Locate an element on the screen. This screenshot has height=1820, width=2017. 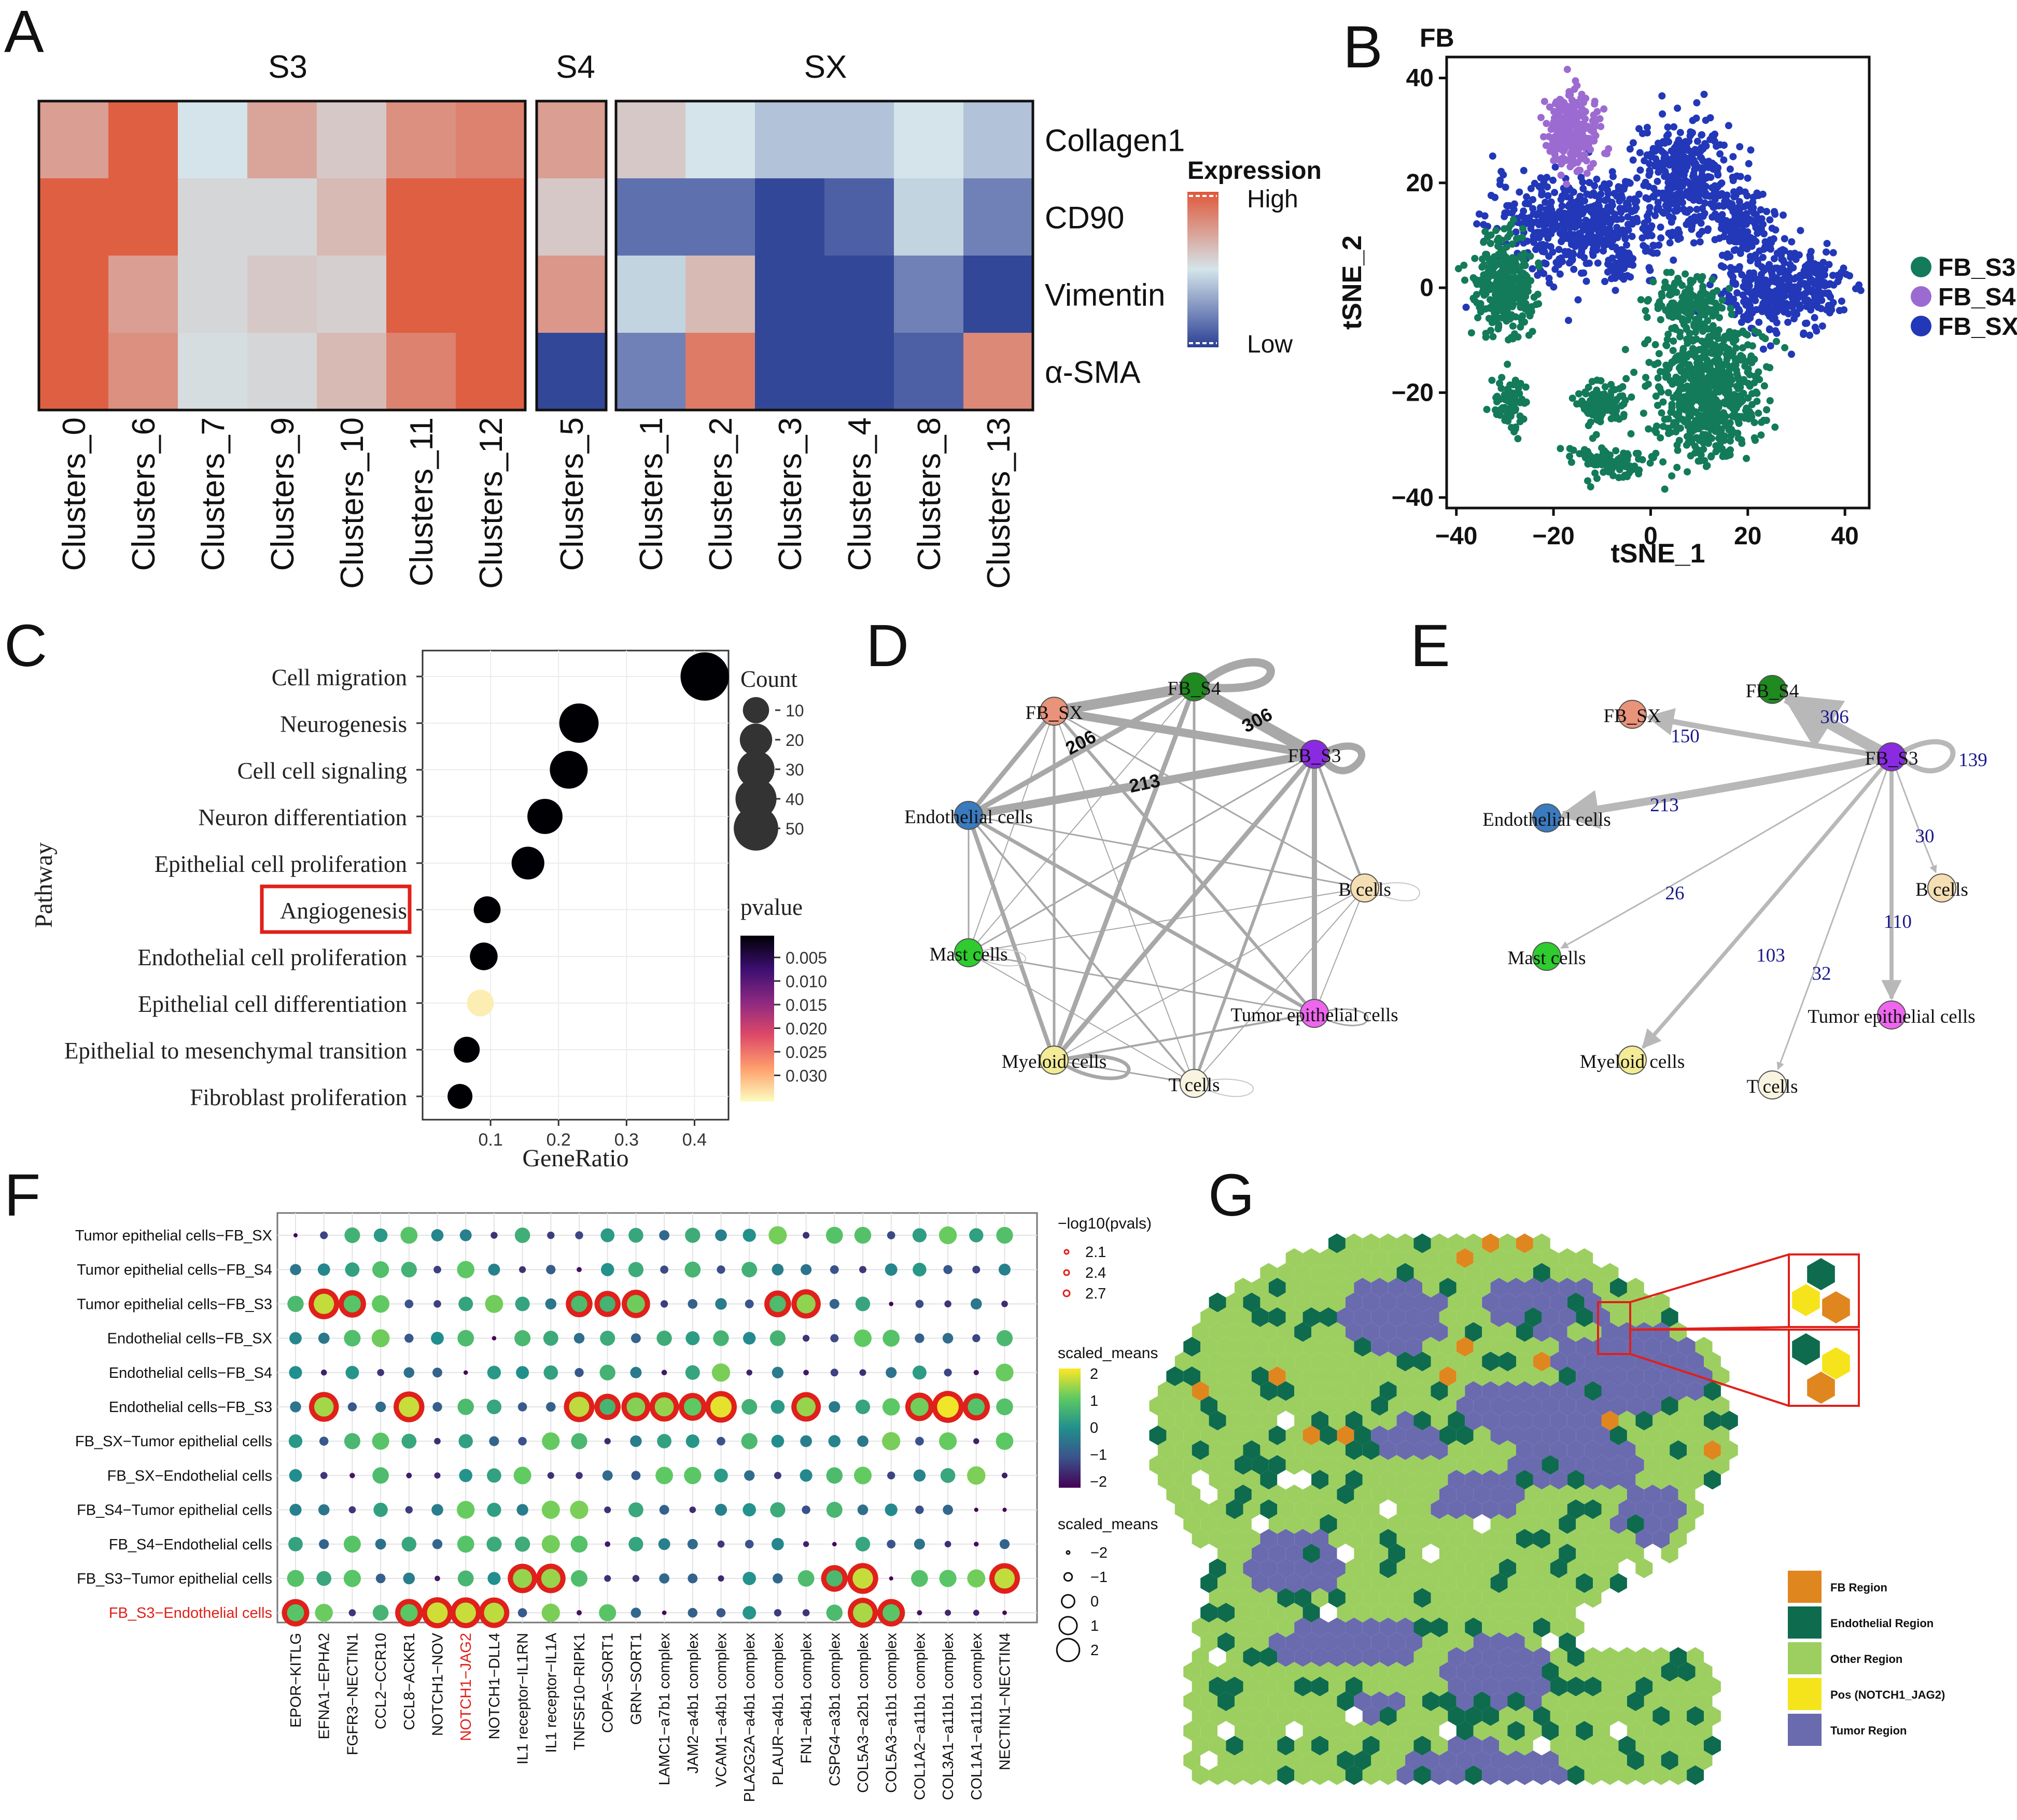
node-label: FB_SX is located at coordinates (1054, 713).